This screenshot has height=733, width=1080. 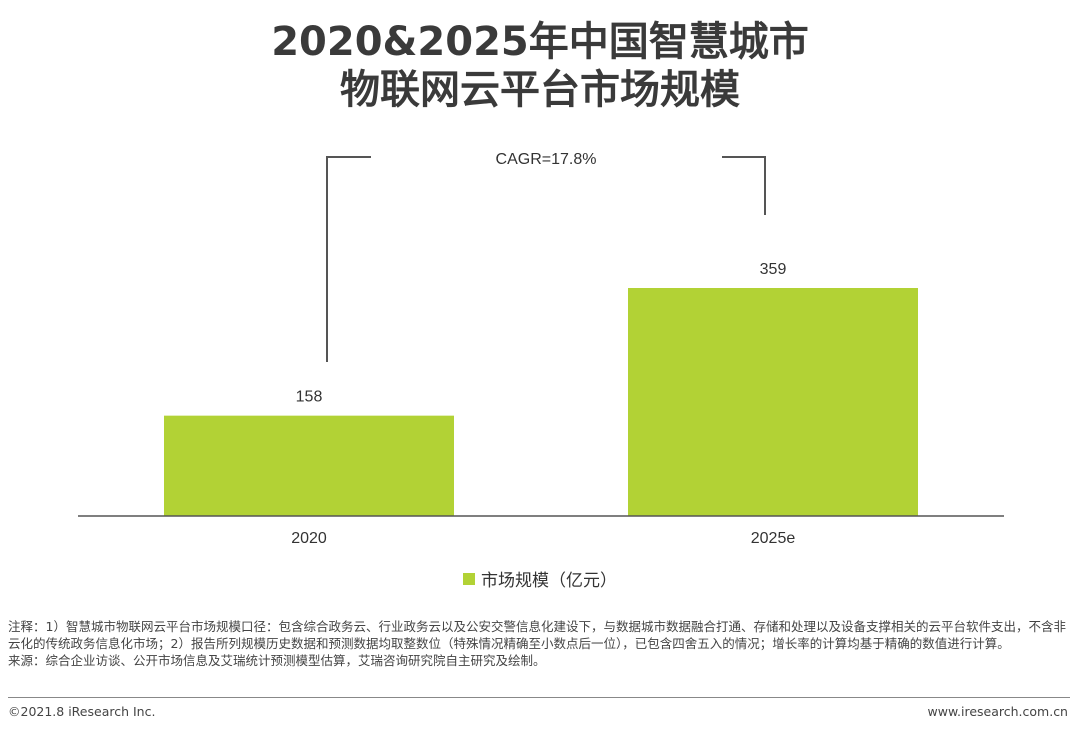 What do you see at coordinates (744, 185) in the screenshot?
I see `cagr-bracket-right` at bounding box center [744, 185].